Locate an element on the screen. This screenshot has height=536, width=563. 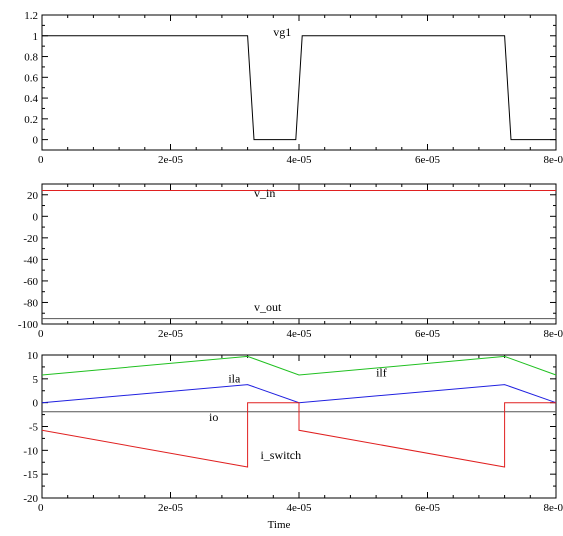
y-tick-label: -60 is located at coordinates (30, 282).